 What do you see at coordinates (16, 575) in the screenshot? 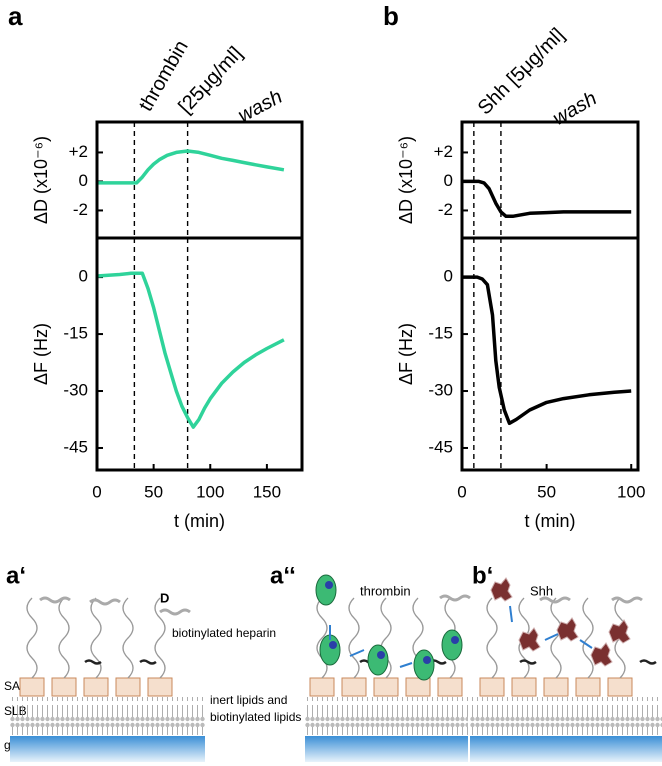
I see `panel-label: a‘` at bounding box center [16, 575].